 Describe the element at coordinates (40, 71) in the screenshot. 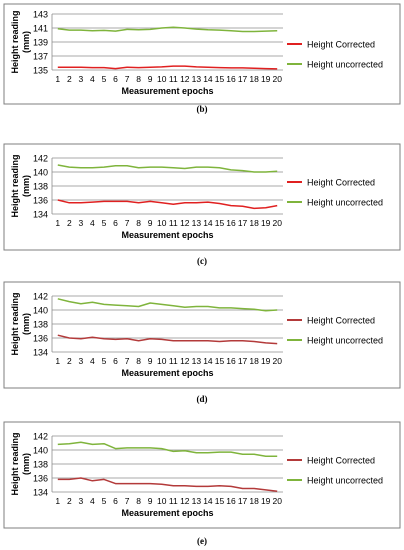

I see `y-tick-label: 135` at that location.